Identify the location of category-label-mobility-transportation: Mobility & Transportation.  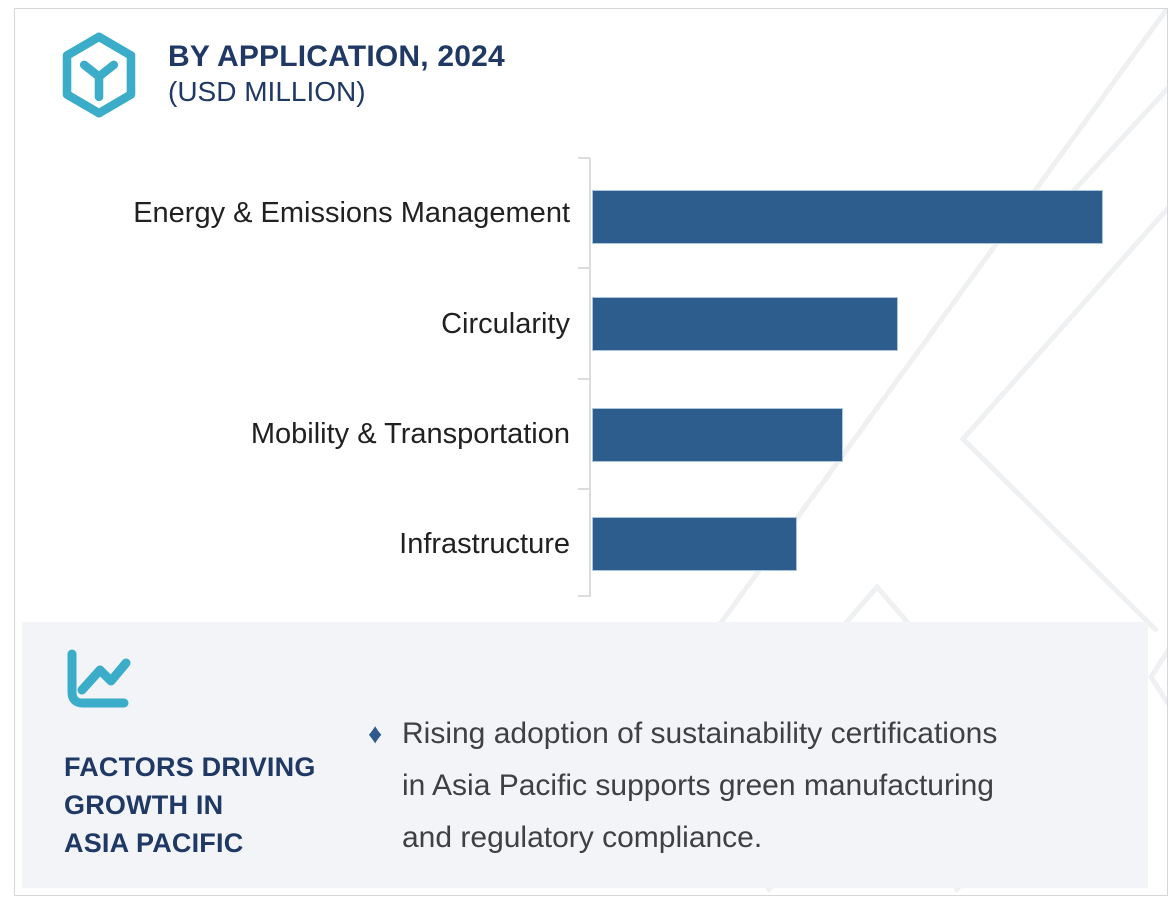
(410, 433).